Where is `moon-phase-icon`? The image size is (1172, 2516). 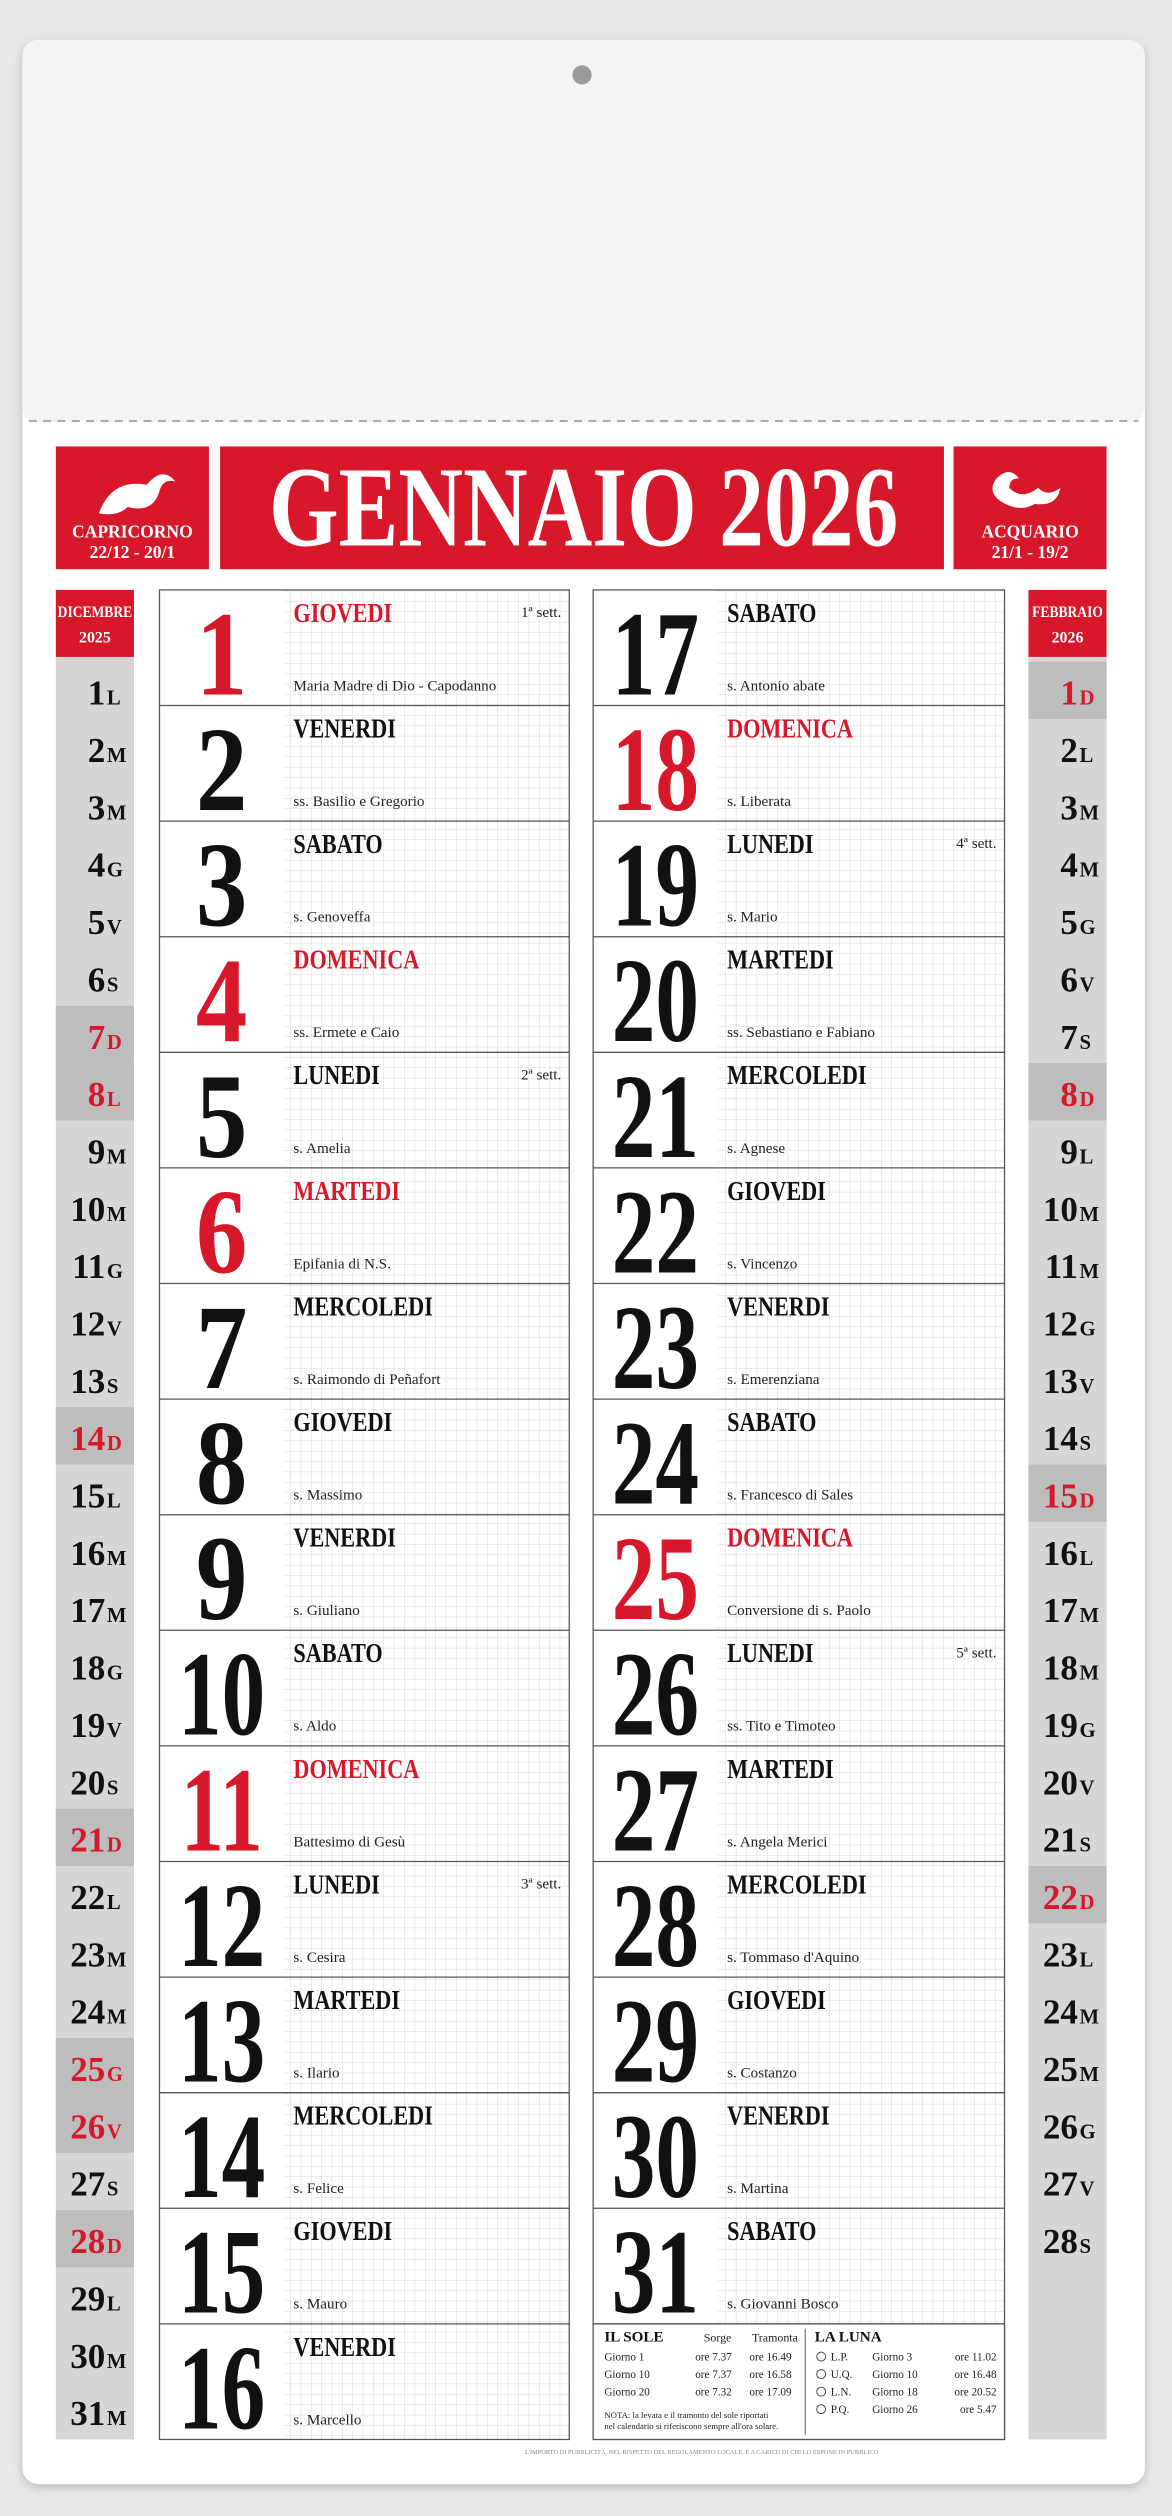 moon-phase-icon is located at coordinates (821, 2356).